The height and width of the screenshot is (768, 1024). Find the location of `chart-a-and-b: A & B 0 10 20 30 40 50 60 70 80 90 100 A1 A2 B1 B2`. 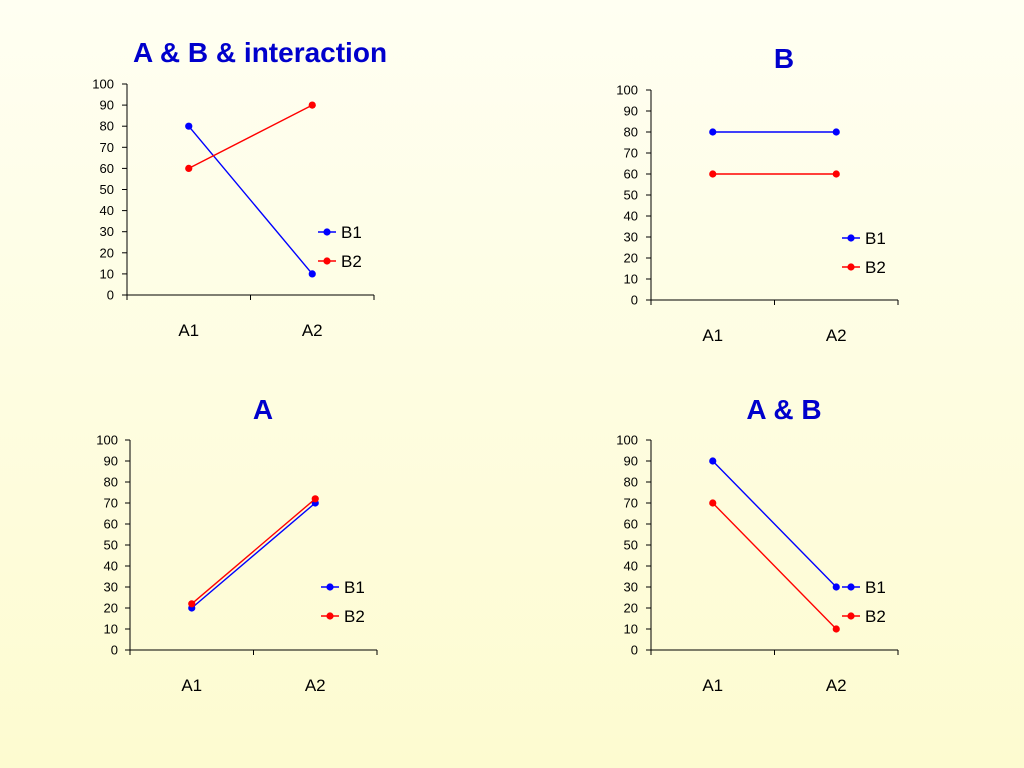

chart-a-and-b: A & B 0 10 20 30 40 50 60 70 80 90 100 A1 A2 B1 B2 is located at coordinates (757, 544).